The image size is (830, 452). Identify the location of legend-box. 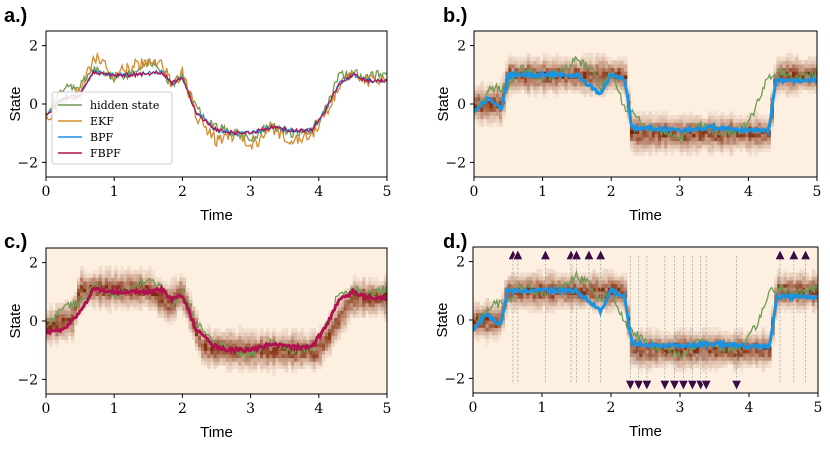
(112, 128).